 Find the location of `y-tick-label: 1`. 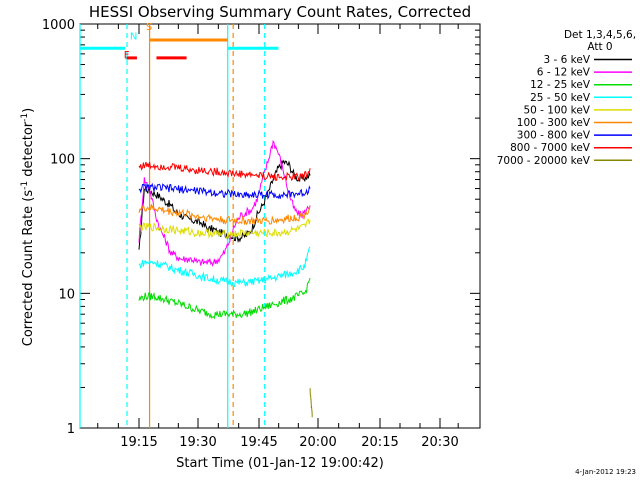

y-tick-label: 1 is located at coordinates (71, 429).